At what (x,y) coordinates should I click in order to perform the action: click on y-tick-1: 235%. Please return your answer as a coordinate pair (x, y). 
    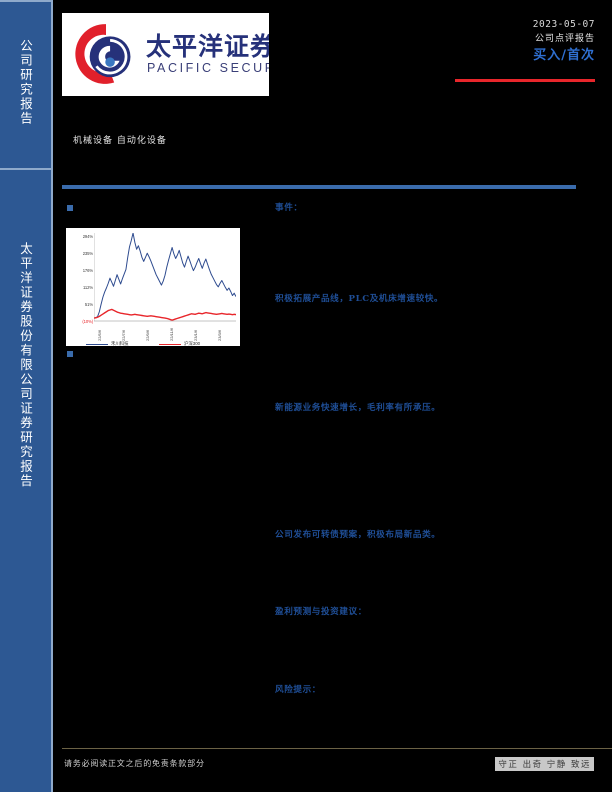
    Looking at the image, I should click on (87, 253).